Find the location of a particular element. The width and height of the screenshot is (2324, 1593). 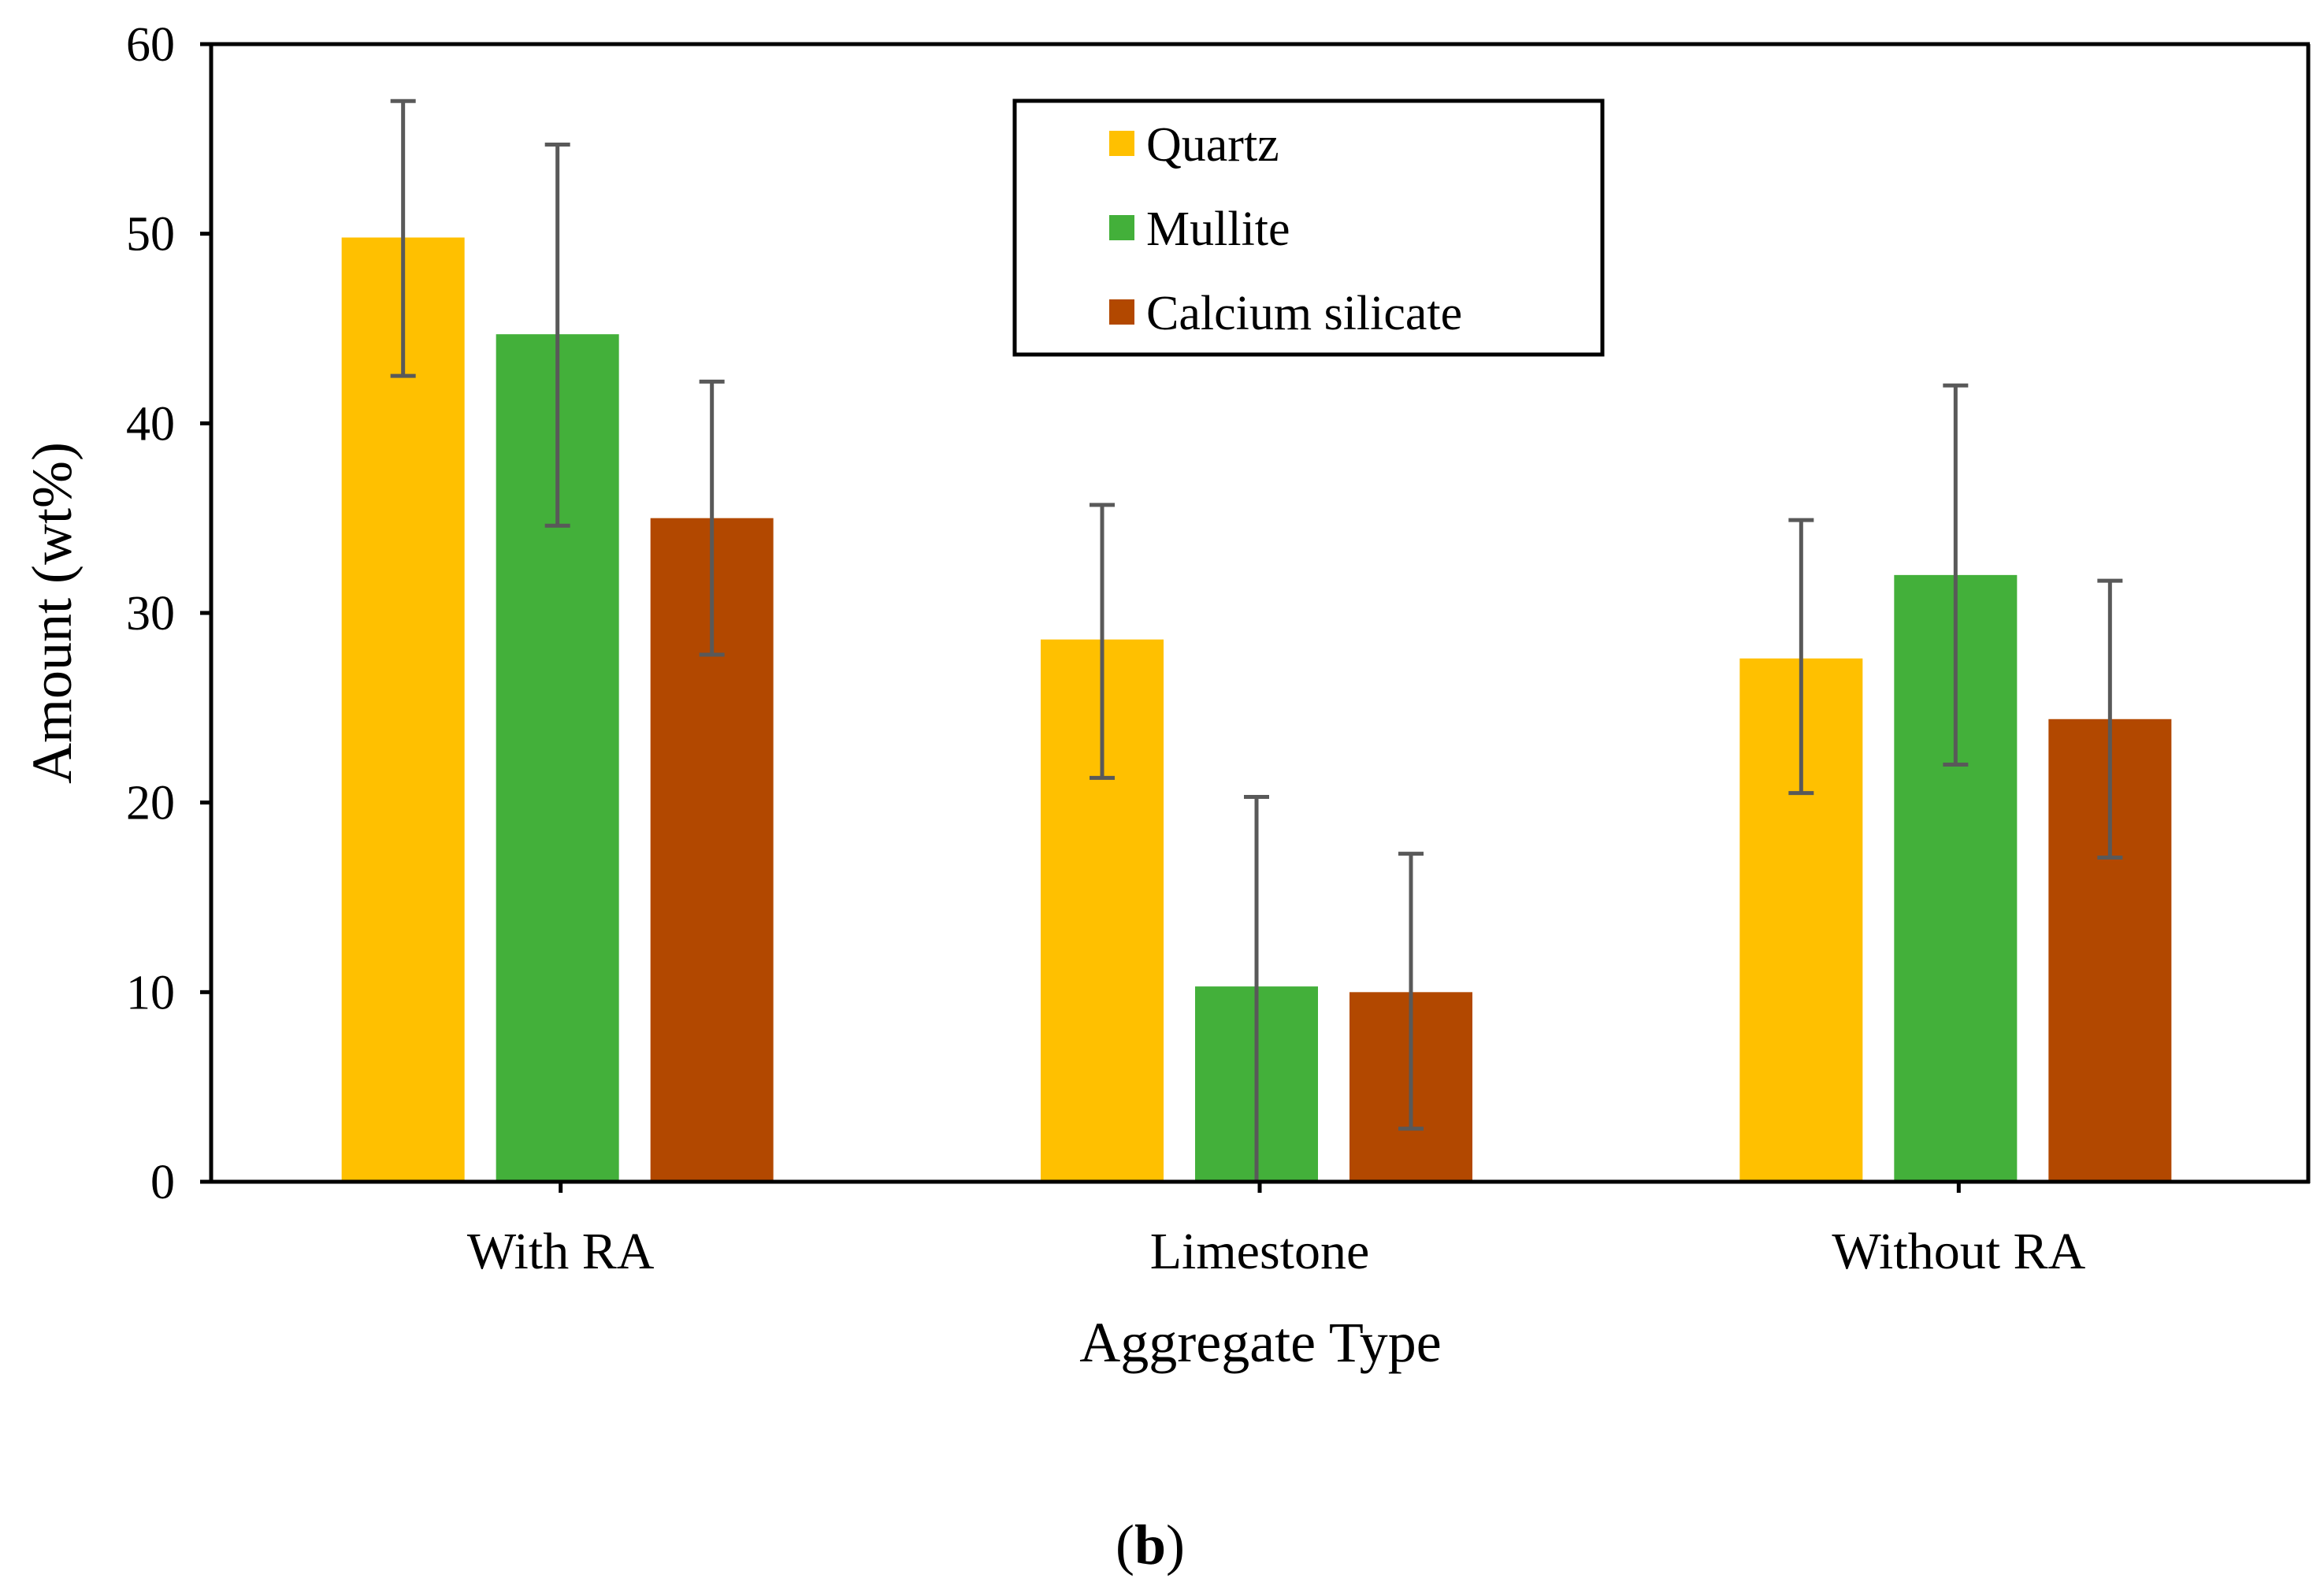

caption-open-paren: ( is located at coordinates (1125, 1544).